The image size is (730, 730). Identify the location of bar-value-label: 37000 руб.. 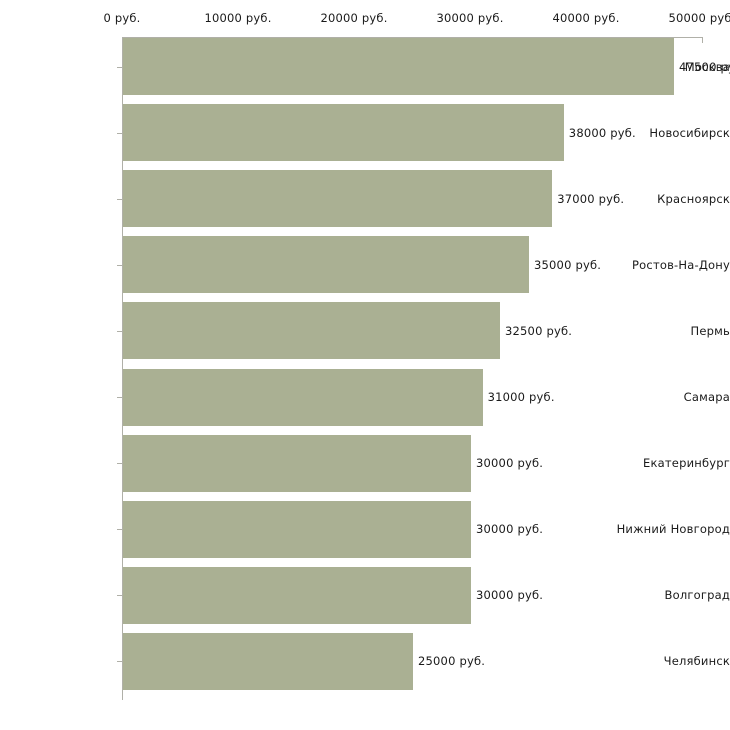
(591, 198).